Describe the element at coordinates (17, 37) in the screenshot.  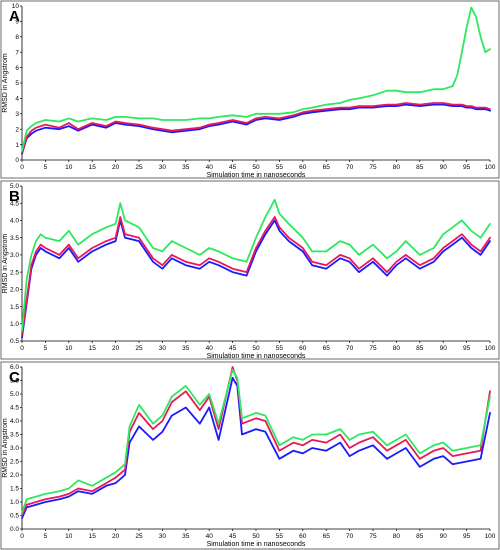
I see `y-tick-label: 8` at that location.